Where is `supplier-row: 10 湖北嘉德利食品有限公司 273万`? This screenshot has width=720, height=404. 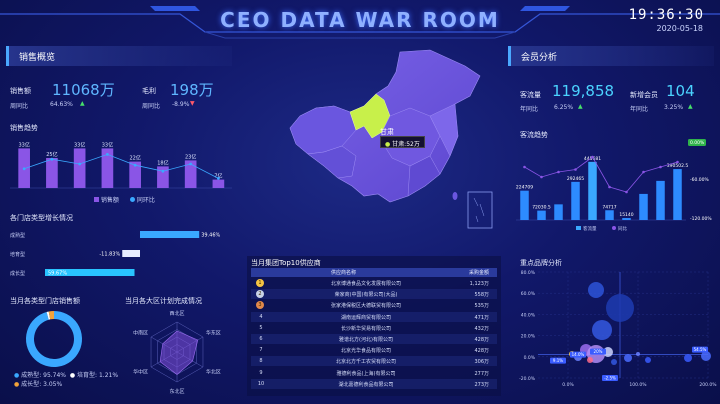
supplier-row: 10 湖北嘉德利食品有限公司 273万 is located at coordinates (374, 383).